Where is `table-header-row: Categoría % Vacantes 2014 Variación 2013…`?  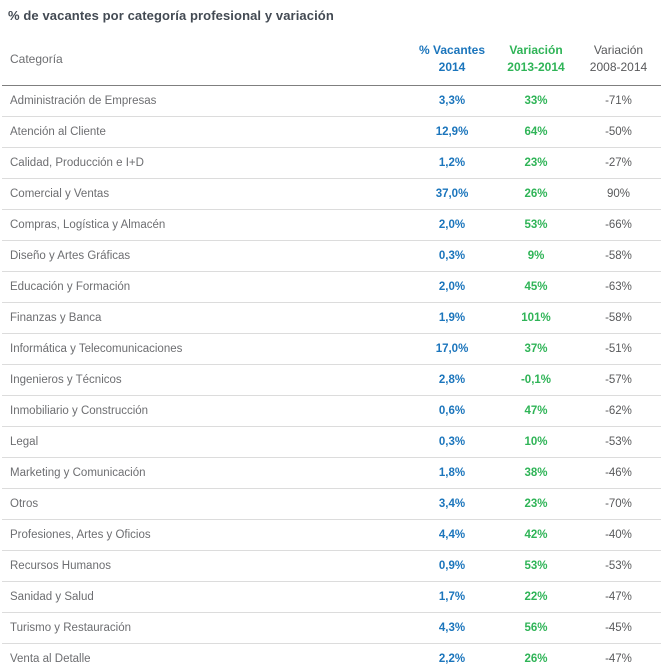 table-header-row: Categoría % Vacantes 2014 Variación 2013… is located at coordinates (331, 60).